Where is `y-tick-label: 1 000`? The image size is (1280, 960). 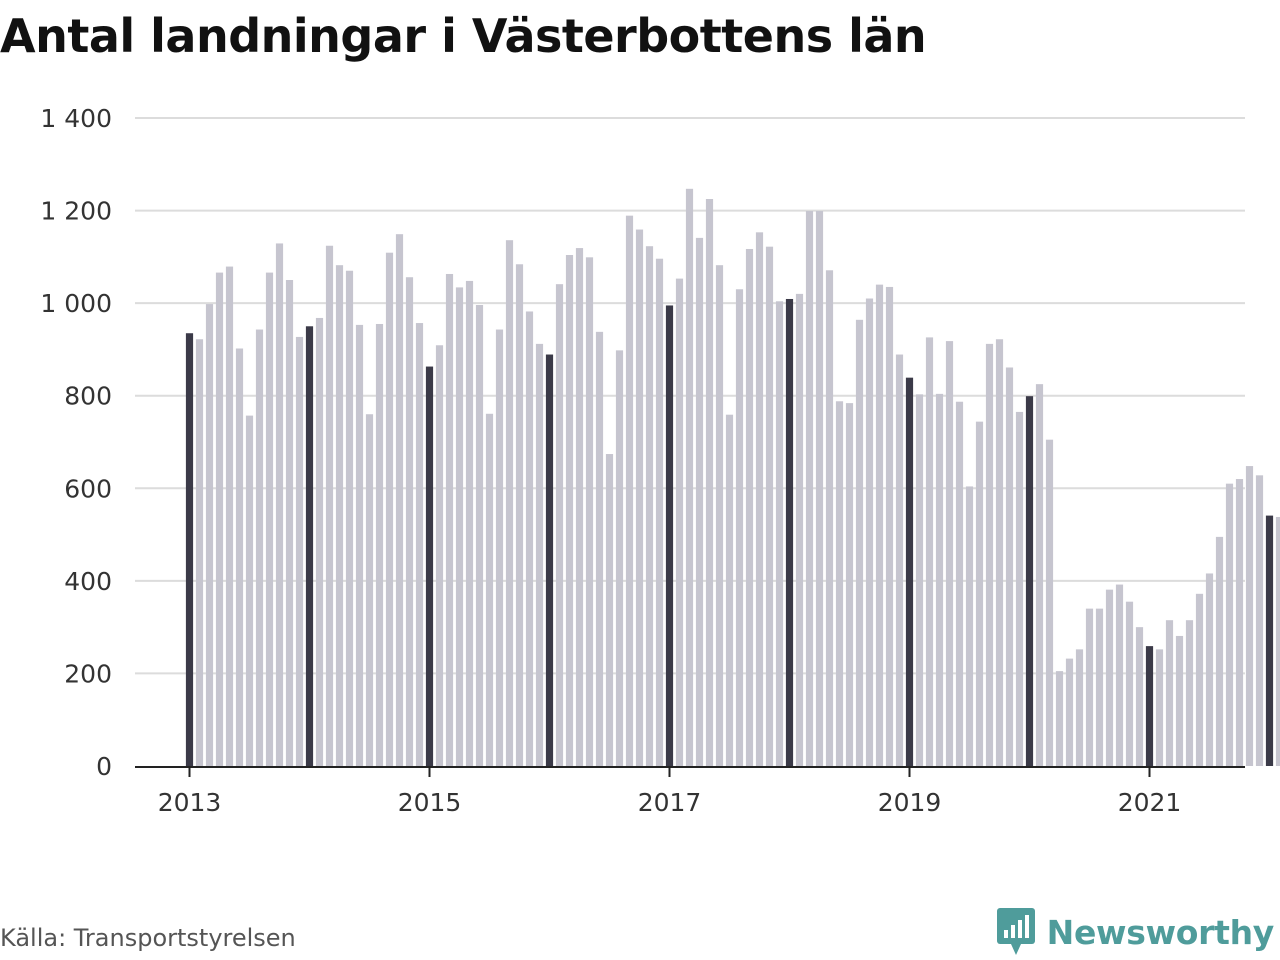
y-tick-label: 1 000 is located at coordinates (76, 303).